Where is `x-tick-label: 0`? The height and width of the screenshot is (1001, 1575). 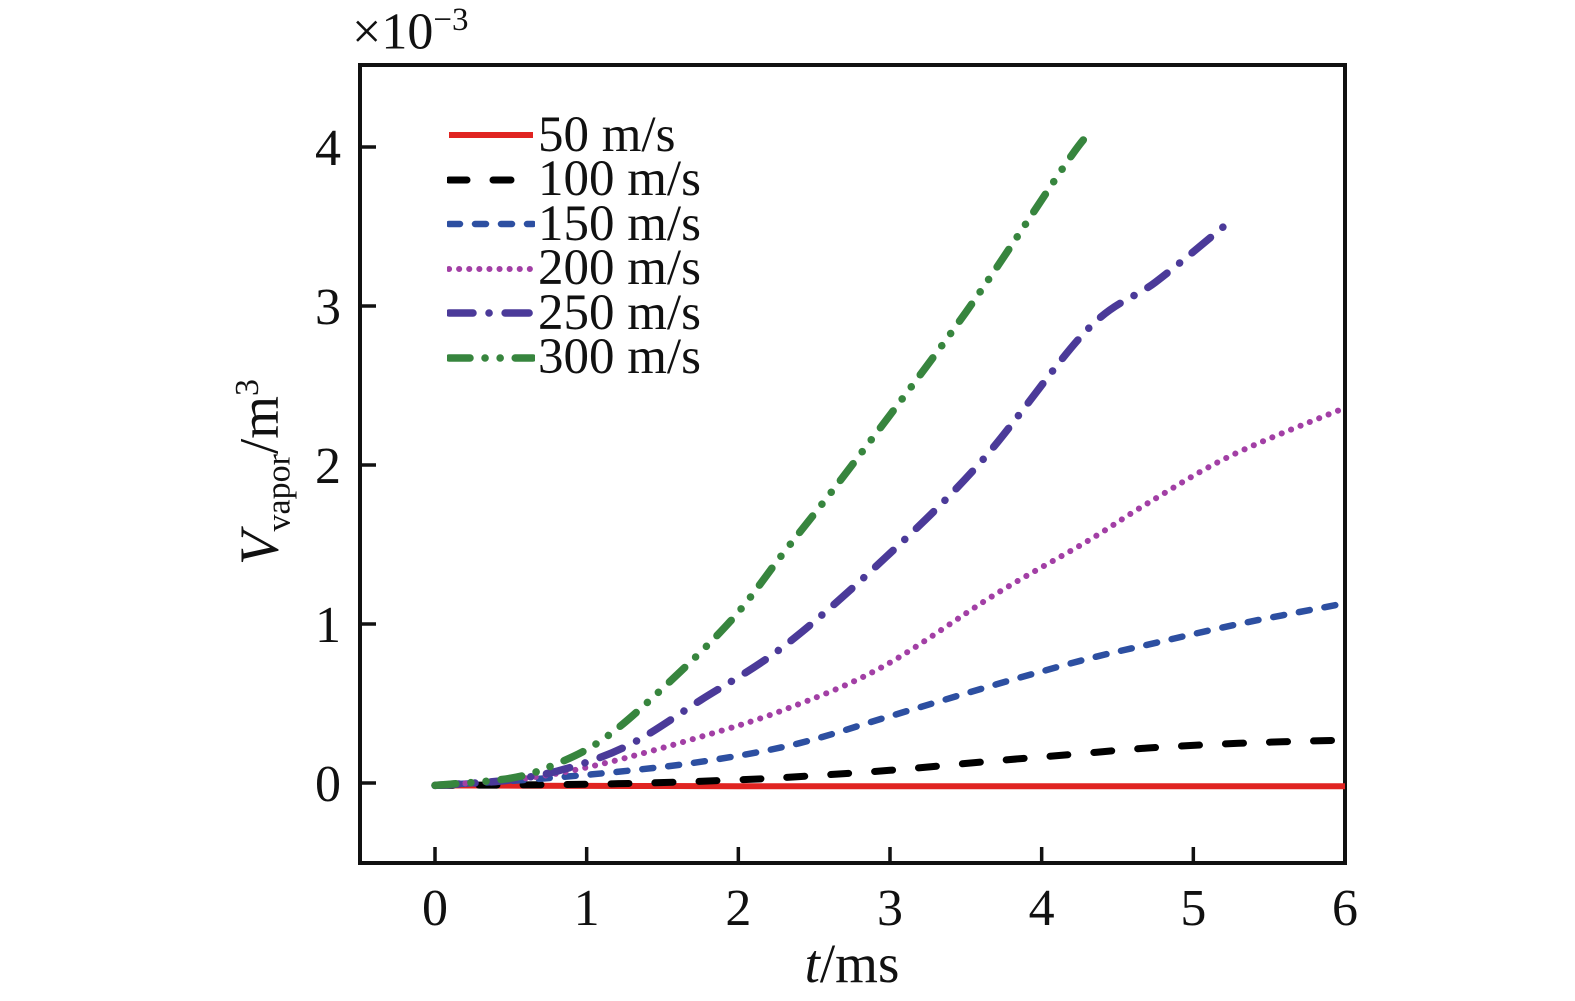 x-tick-label: 0 is located at coordinates (435, 908).